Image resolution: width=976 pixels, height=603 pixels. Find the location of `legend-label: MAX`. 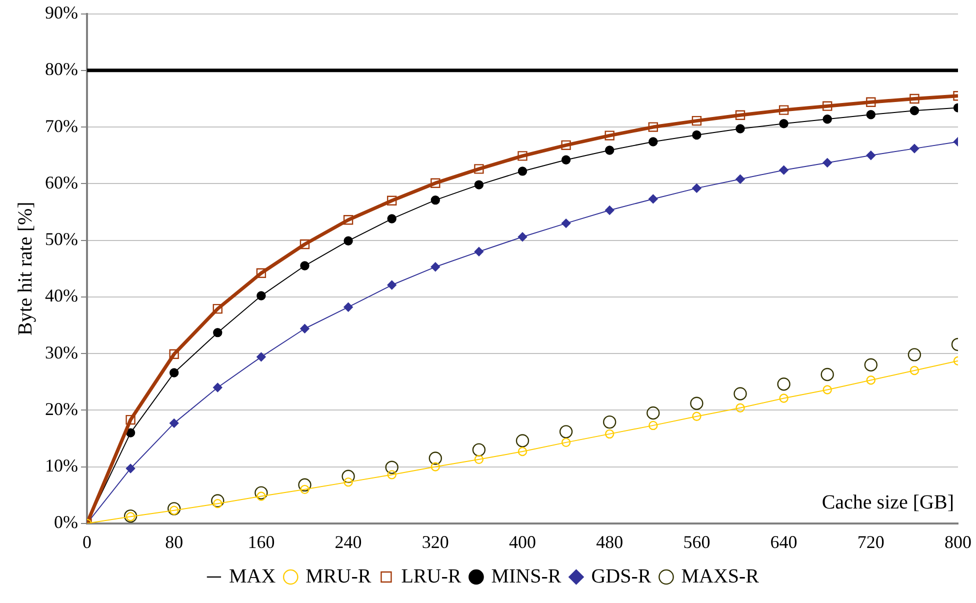

legend-label: MAX is located at coordinates (252, 576).